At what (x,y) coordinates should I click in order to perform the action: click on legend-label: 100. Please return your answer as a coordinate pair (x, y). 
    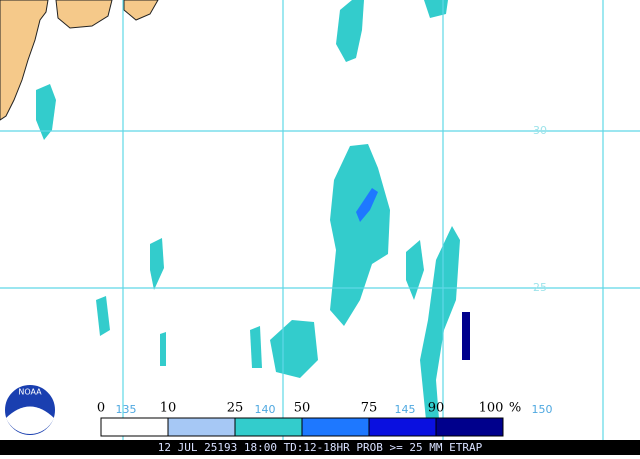
    Looking at the image, I should click on (491, 408).